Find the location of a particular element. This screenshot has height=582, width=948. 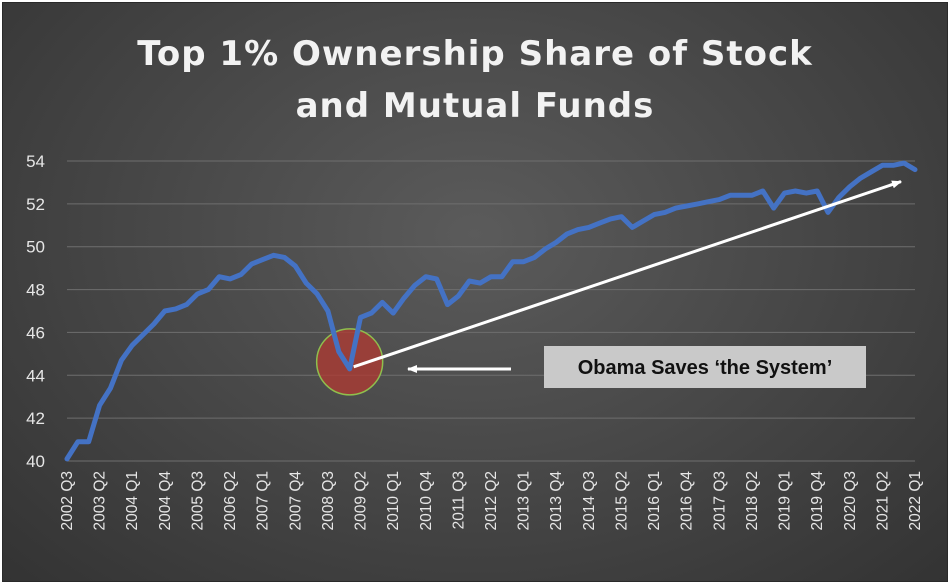

y-tick-label: 42 is located at coordinates (35, 418).